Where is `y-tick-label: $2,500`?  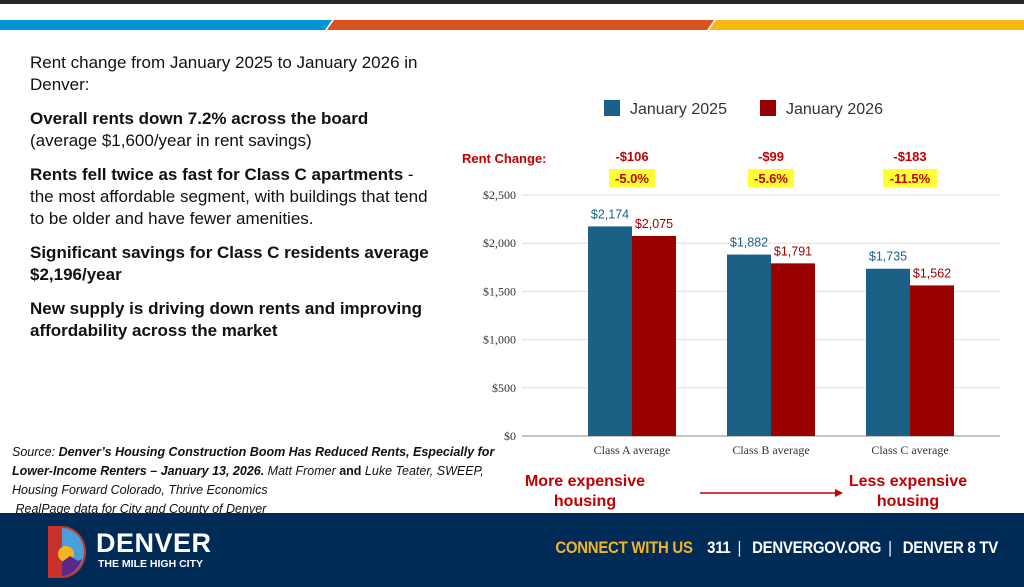
y-tick-label: $2,500 is located at coordinates (499, 195).